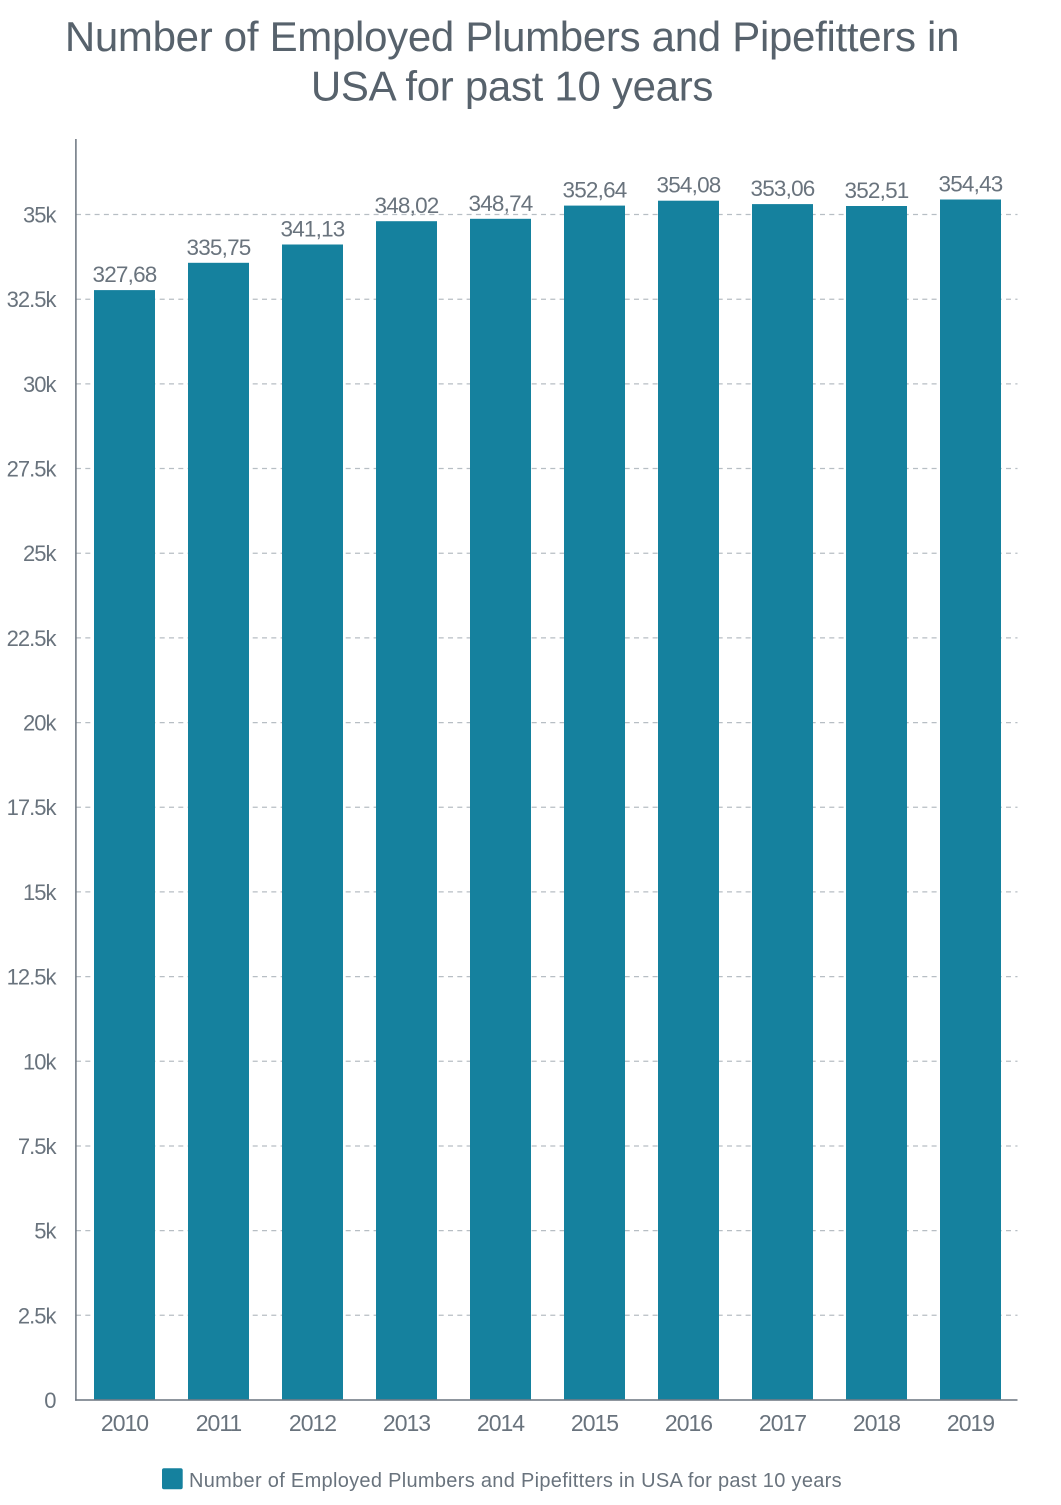  What do you see at coordinates (32, 469) in the screenshot?
I see `svg-text: 27.5k` at bounding box center [32, 469].